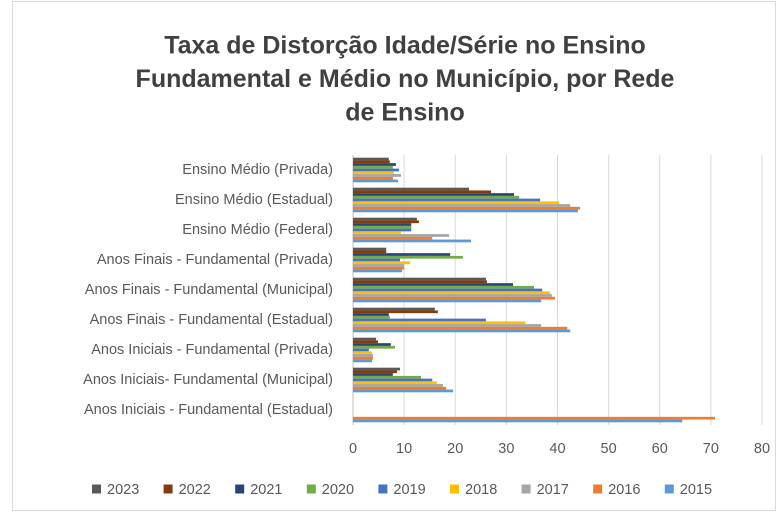 The width and height of the screenshot is (778, 513). What do you see at coordinates (404, 113) in the screenshot?
I see `chart-title: de Ensino` at bounding box center [404, 113].